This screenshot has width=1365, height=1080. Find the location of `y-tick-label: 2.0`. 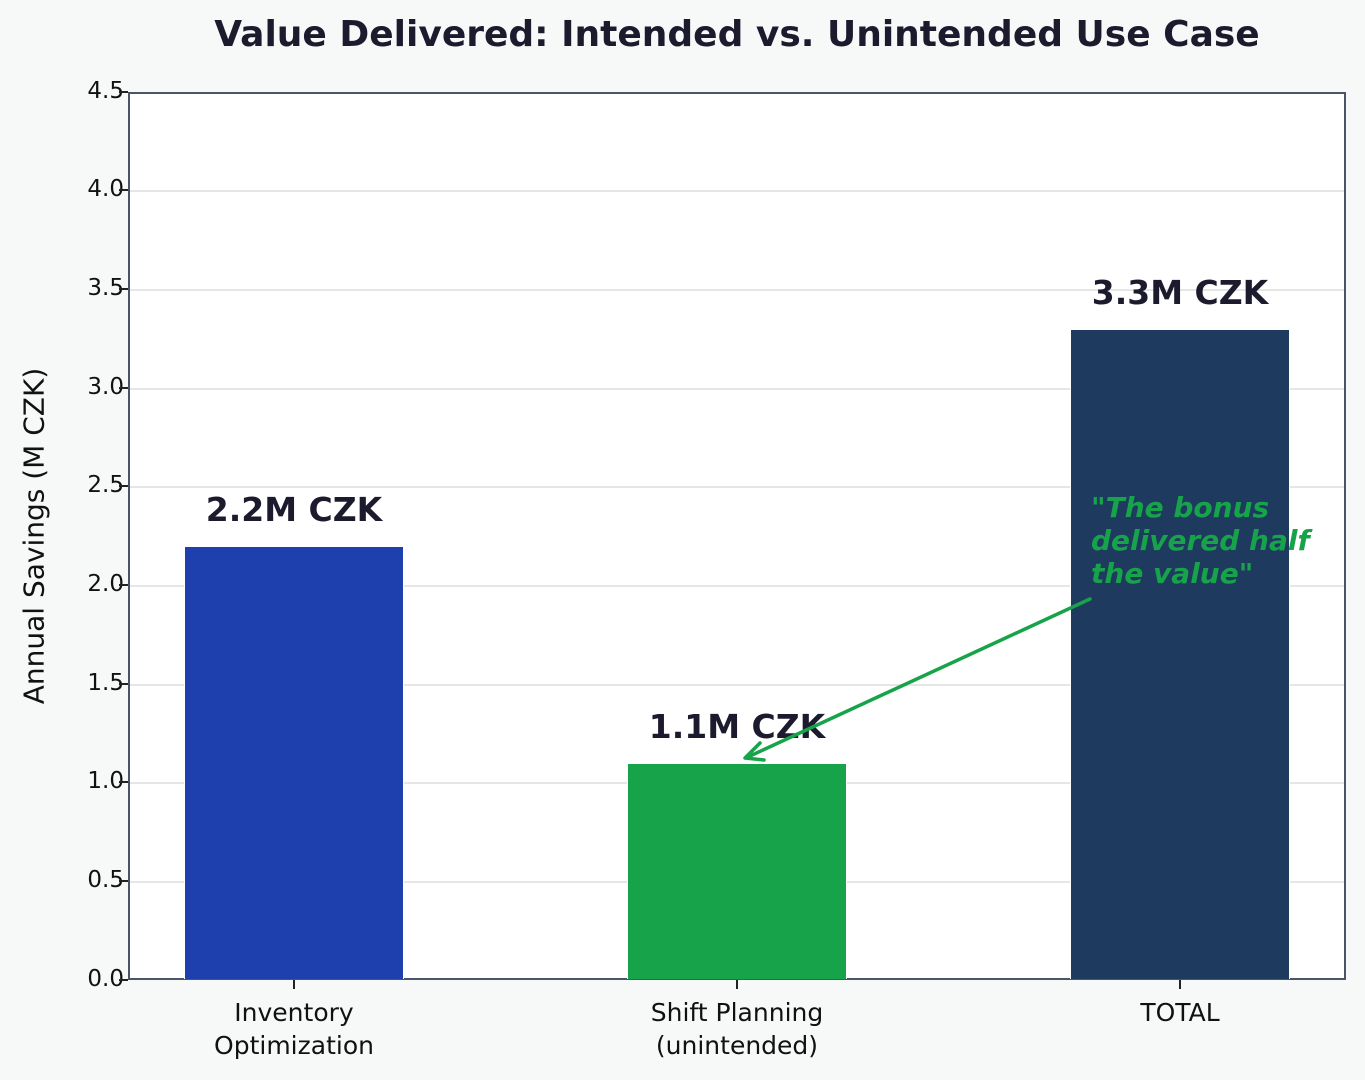

y-tick-label: 2.0 is located at coordinates (105, 584).